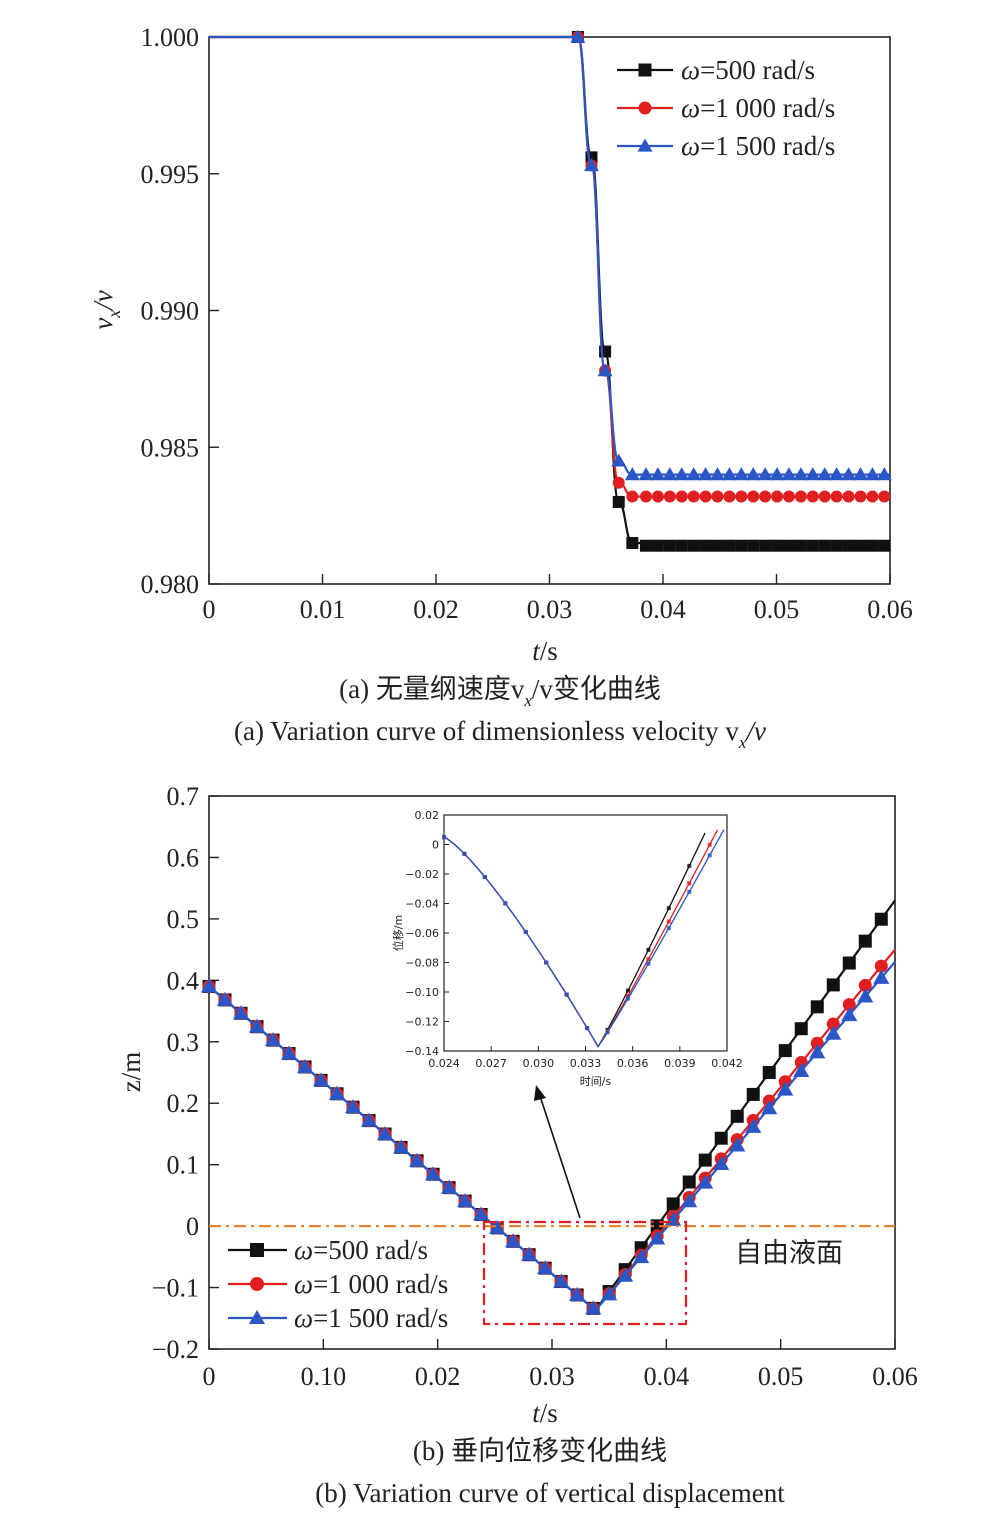 The image size is (1000, 1516). What do you see at coordinates (183, 919) in the screenshot?
I see `b-ytick-label: 0.5` at bounding box center [183, 919].